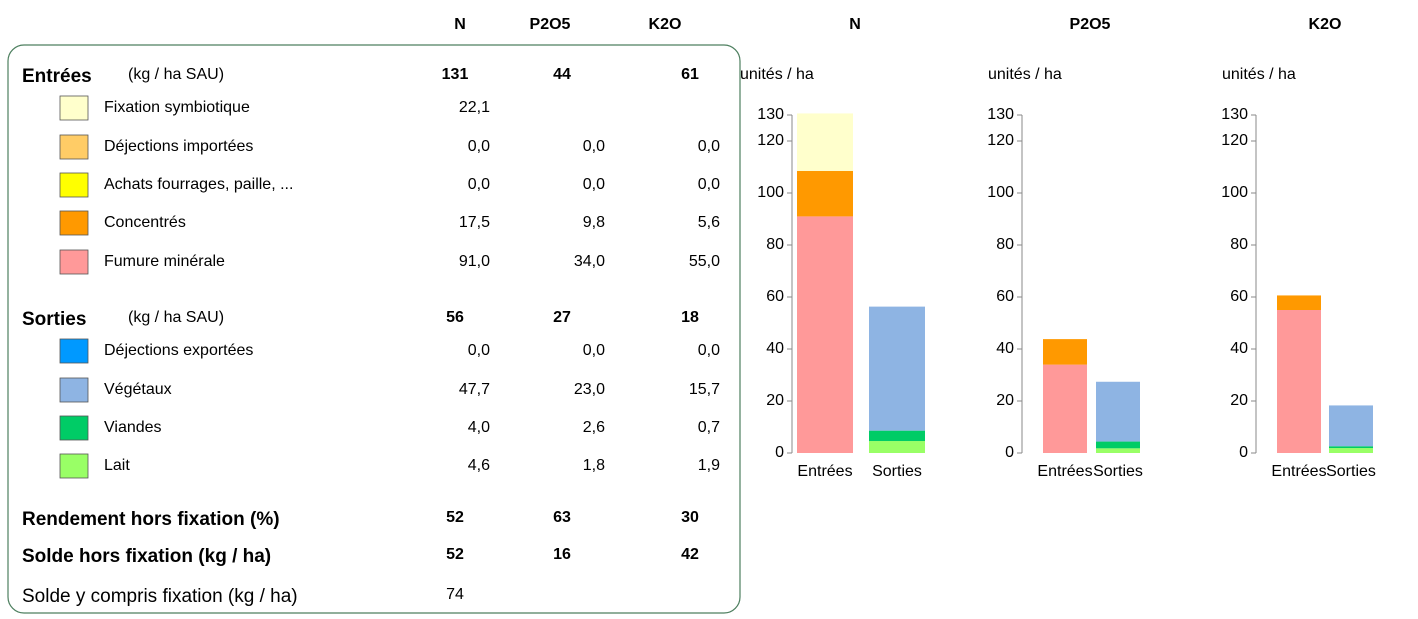 This screenshot has height=619, width=1418. I want to click on column-header: P2O5, so click(550, 24).